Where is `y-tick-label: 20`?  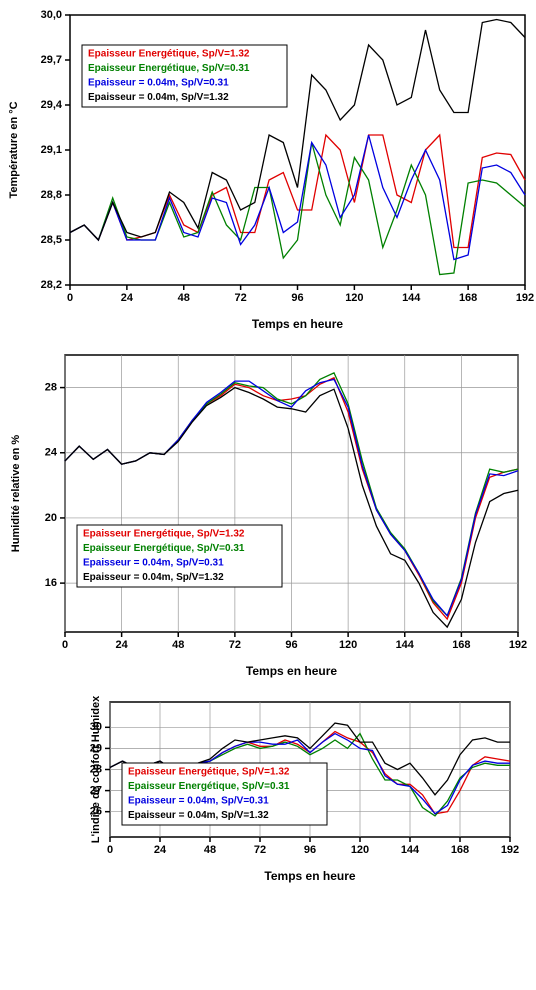 y-tick-label: 20 is located at coordinates (51, 518).